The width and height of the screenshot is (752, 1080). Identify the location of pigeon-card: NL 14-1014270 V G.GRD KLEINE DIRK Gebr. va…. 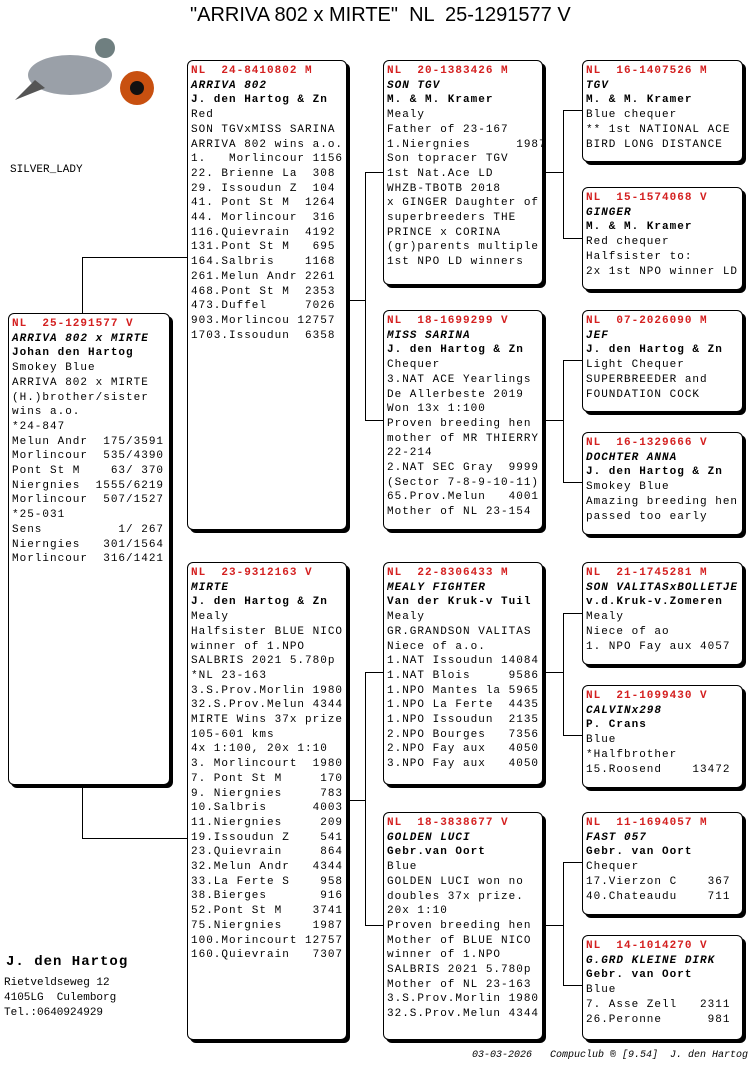
(662, 987).